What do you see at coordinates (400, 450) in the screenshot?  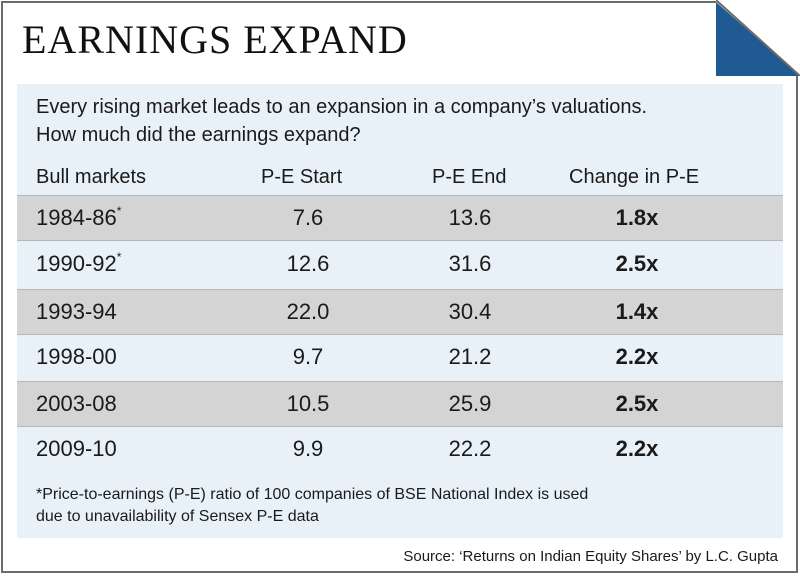 I see `table-row: 2009-10 9.9 22.2 2.2x` at bounding box center [400, 450].